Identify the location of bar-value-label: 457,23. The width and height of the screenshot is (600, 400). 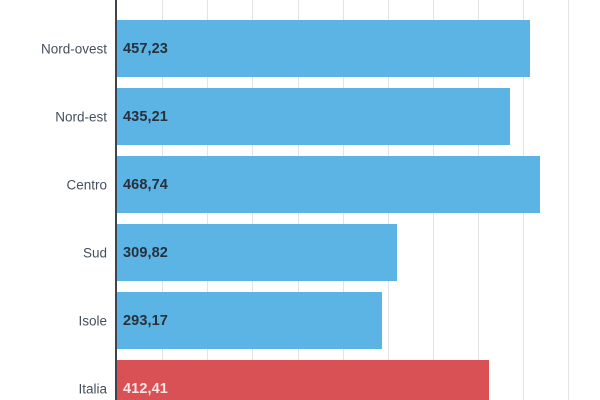
(145, 48).